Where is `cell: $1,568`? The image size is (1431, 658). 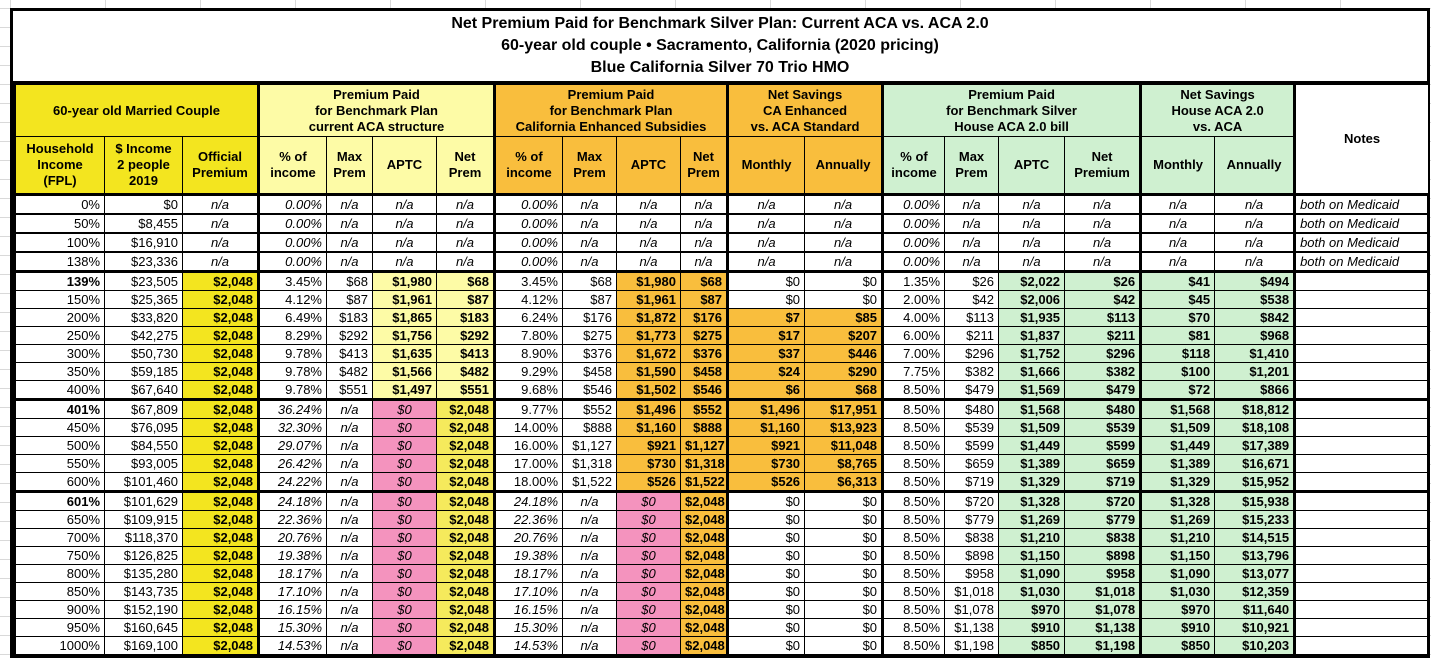
cell: $1,568 is located at coordinates (1177, 409).